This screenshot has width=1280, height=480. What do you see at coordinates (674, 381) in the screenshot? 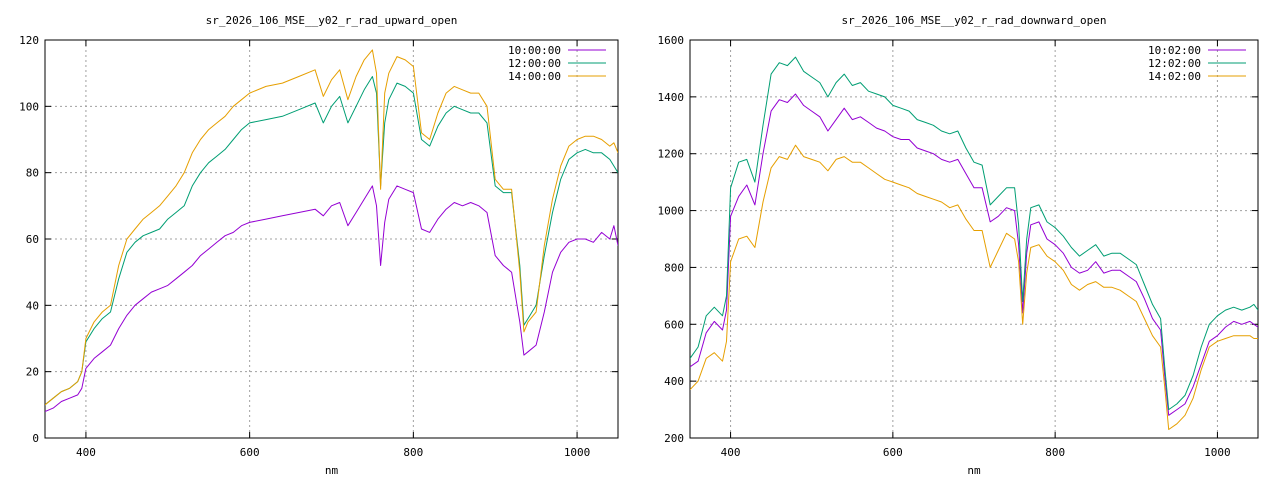
I see `y-tick-label: 400` at bounding box center [674, 381].